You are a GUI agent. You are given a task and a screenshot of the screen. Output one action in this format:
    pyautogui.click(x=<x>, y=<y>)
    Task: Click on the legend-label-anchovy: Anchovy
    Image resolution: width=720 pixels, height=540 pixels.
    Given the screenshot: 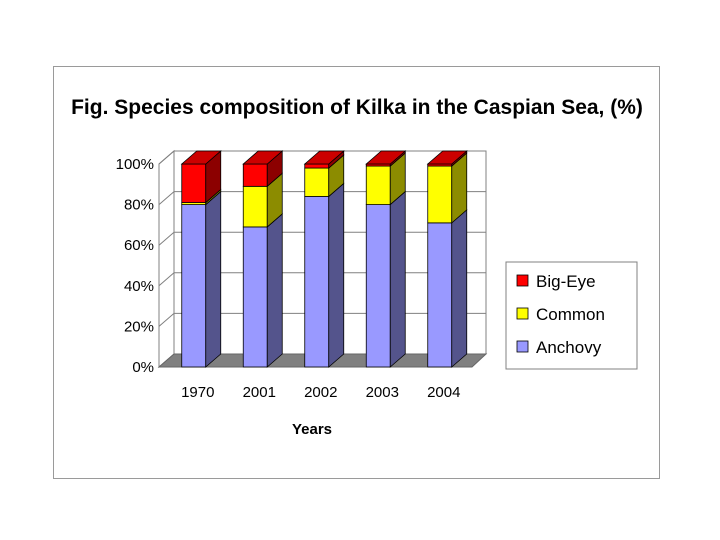 What is the action you would take?
    pyautogui.click(x=569, y=347)
    